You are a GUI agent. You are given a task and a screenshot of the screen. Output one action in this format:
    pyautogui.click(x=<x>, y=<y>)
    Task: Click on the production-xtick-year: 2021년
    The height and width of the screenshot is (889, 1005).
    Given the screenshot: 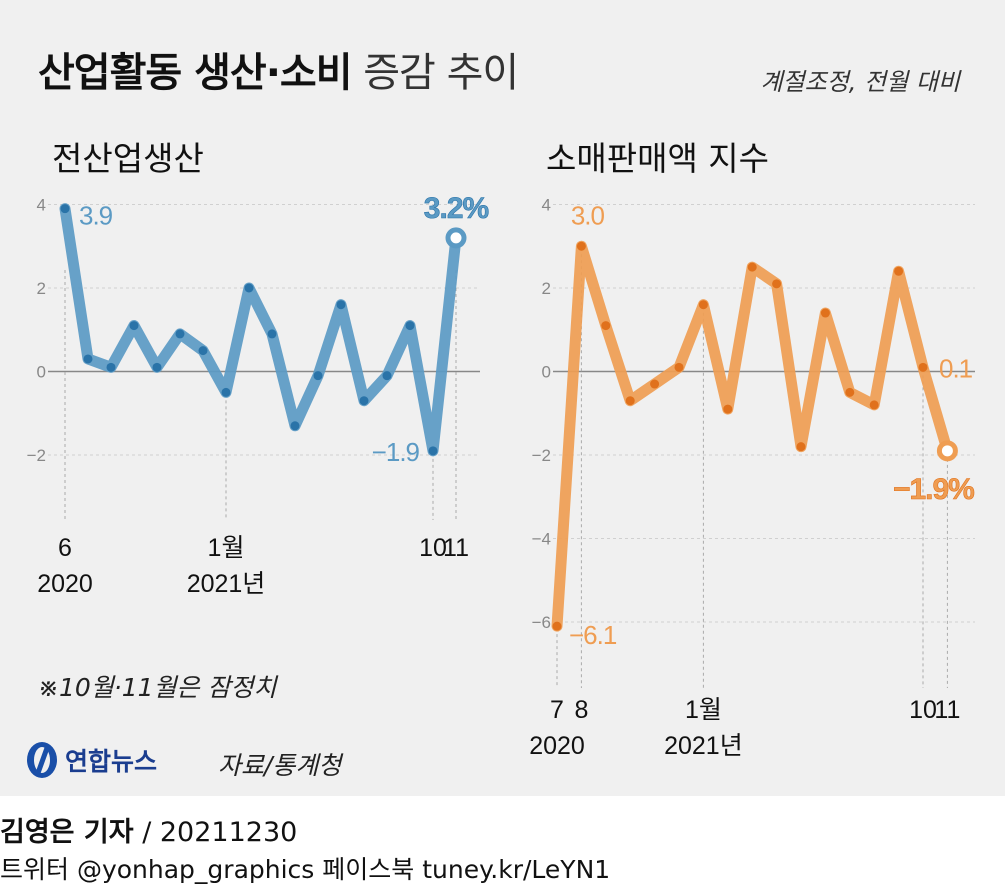 What is the action you would take?
    pyautogui.click(x=226, y=584)
    